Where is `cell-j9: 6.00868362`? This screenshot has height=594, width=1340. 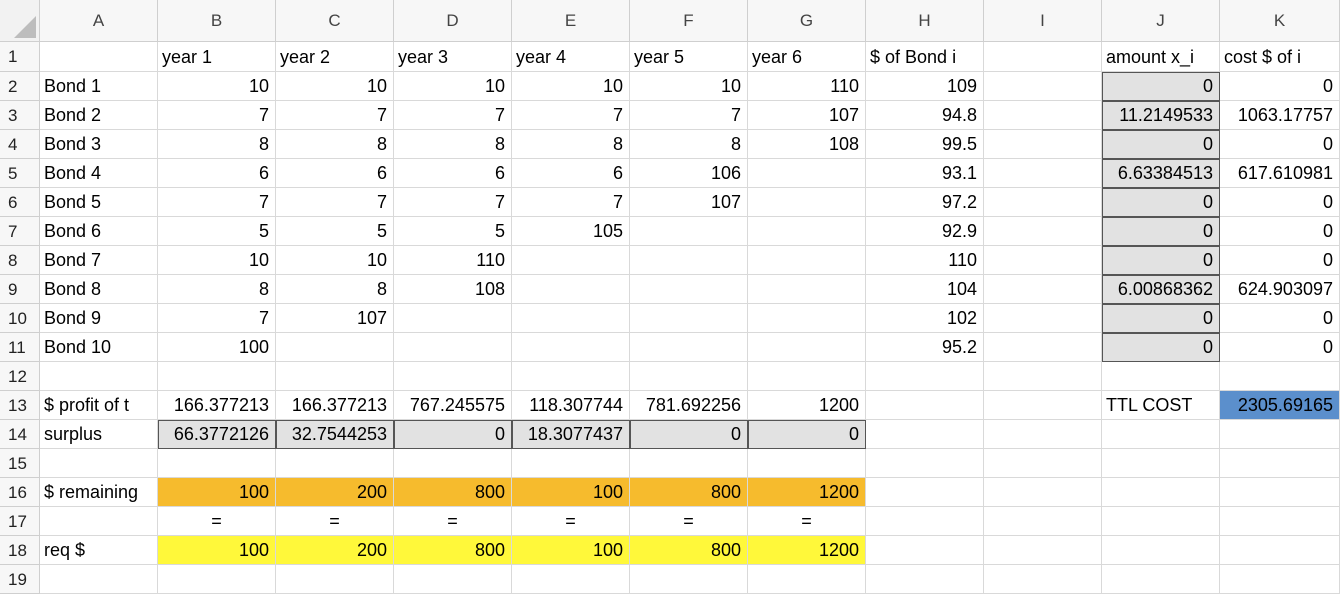 cell-j9: 6.00868362 is located at coordinates (1161, 289).